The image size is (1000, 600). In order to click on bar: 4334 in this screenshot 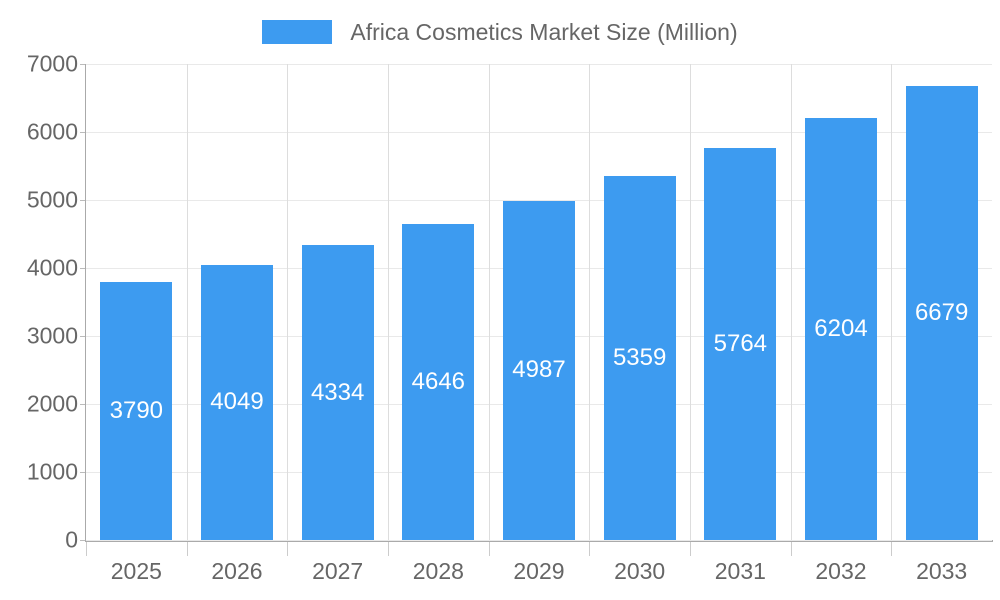, I will do `click(337, 392)`.